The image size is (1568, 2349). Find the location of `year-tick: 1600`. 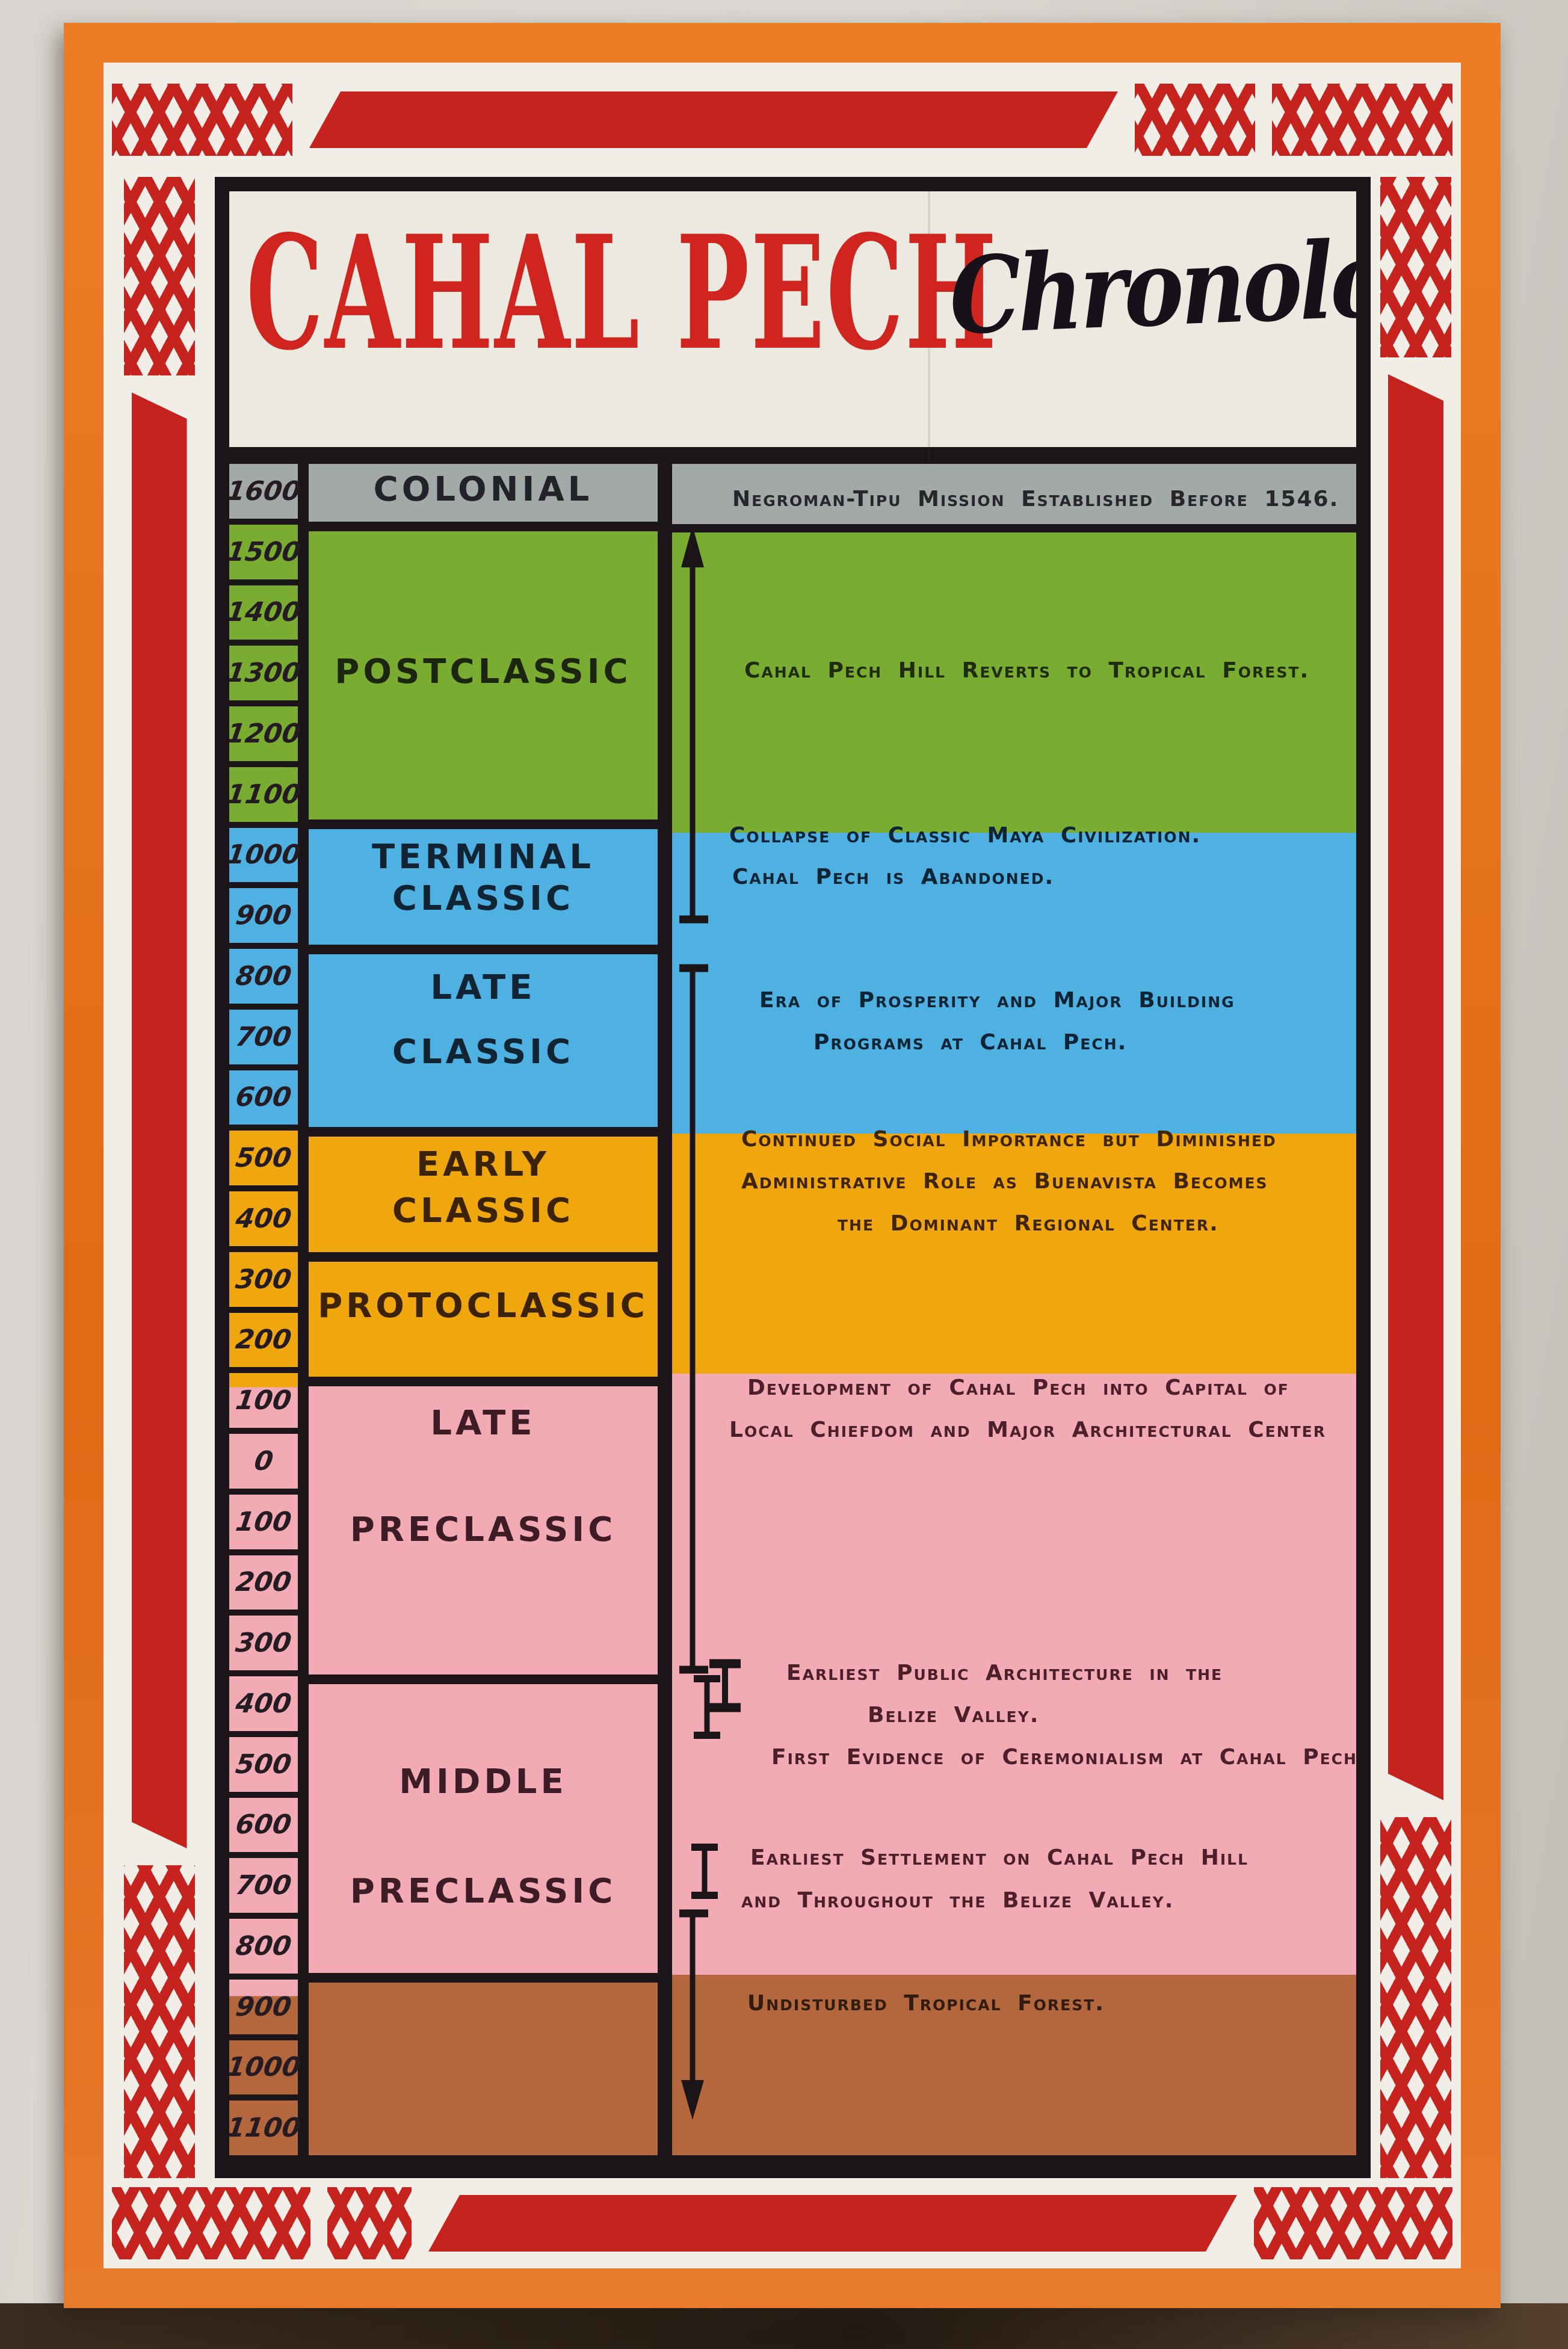

year-tick: 1600 is located at coordinates (266, 495).